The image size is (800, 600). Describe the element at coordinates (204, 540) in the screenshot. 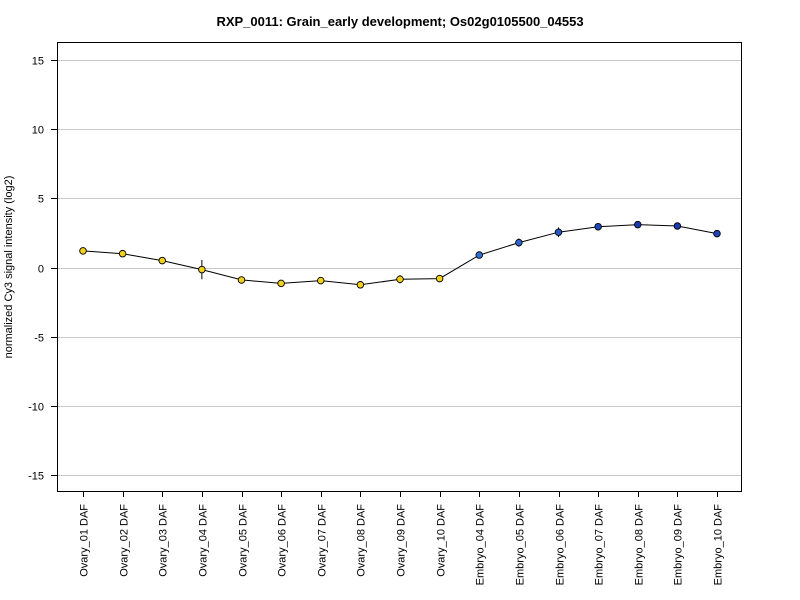

I see `x-tick-label: Ovary_04 DAF` at that location.